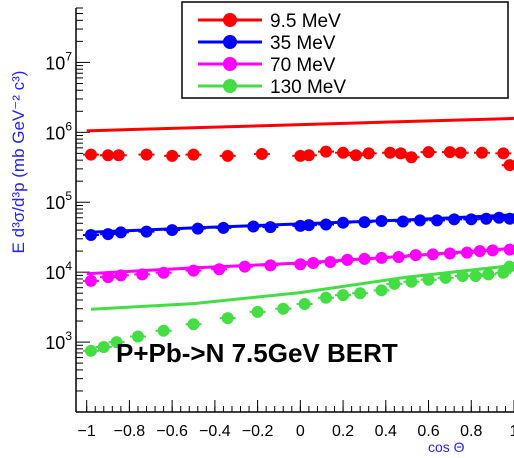 The image size is (514, 458). Describe the element at coordinates (308, 87) in the screenshot. I see `legend-label: 130 MeV` at that location.